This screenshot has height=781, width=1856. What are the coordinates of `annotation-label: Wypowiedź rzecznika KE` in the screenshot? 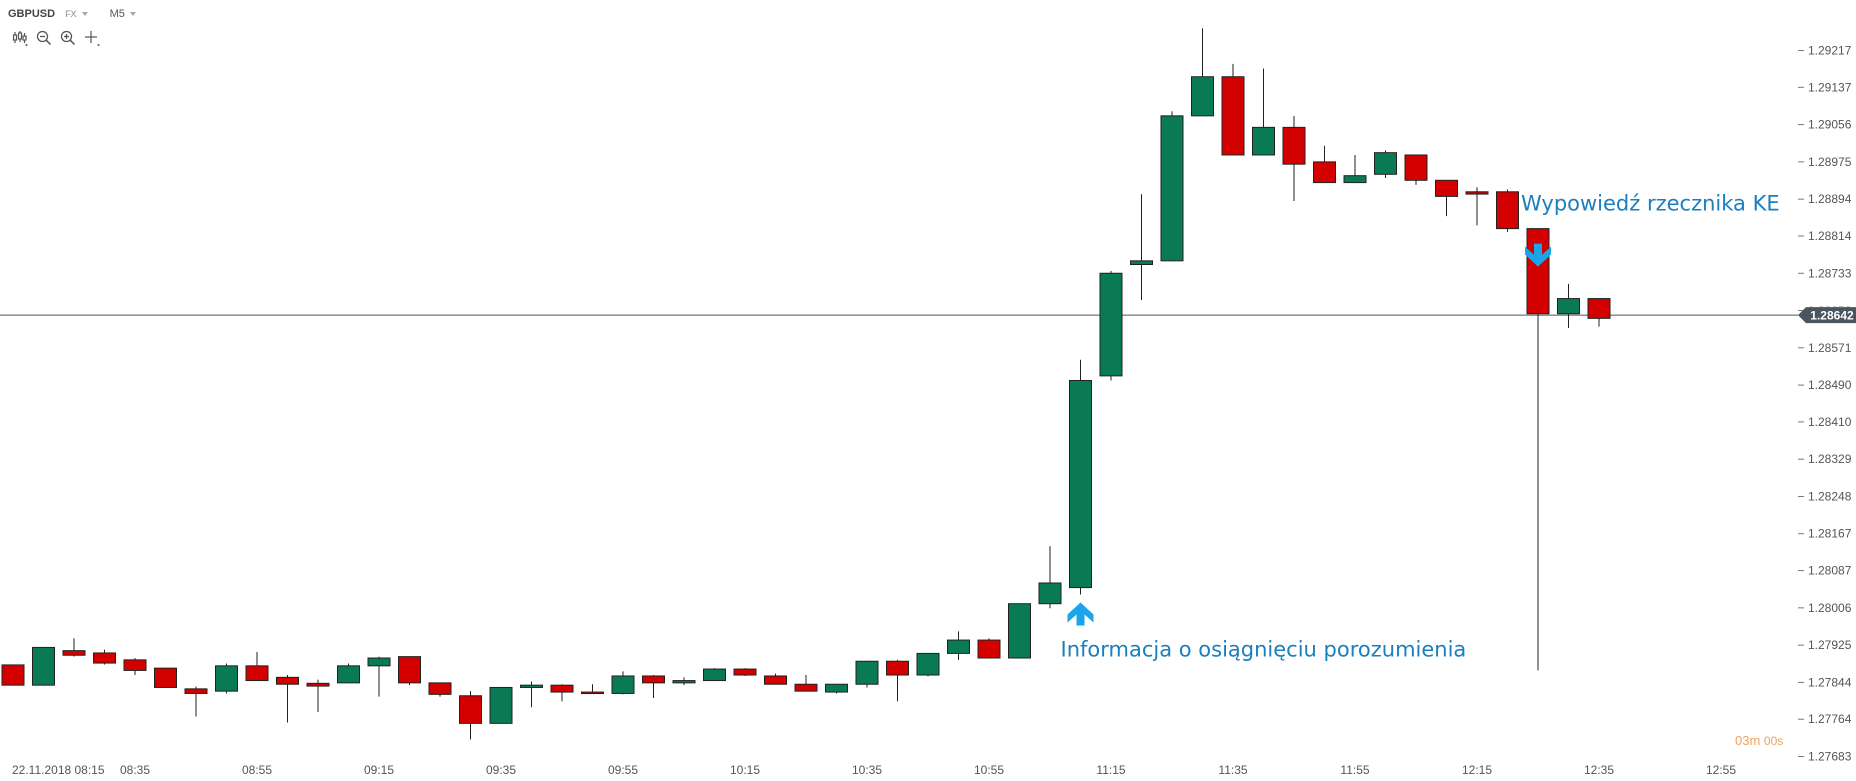 It's located at (1650, 204).